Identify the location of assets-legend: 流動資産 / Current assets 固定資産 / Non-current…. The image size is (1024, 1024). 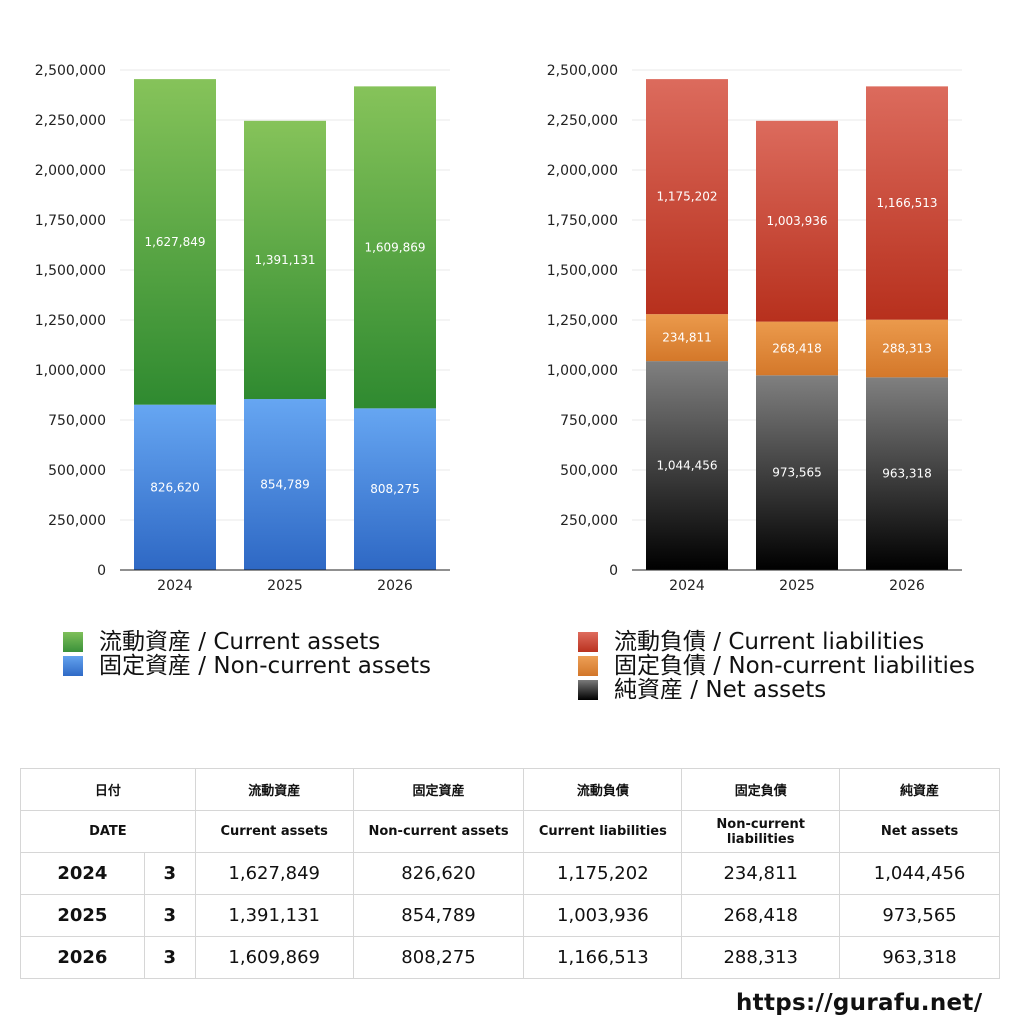
(247, 654).